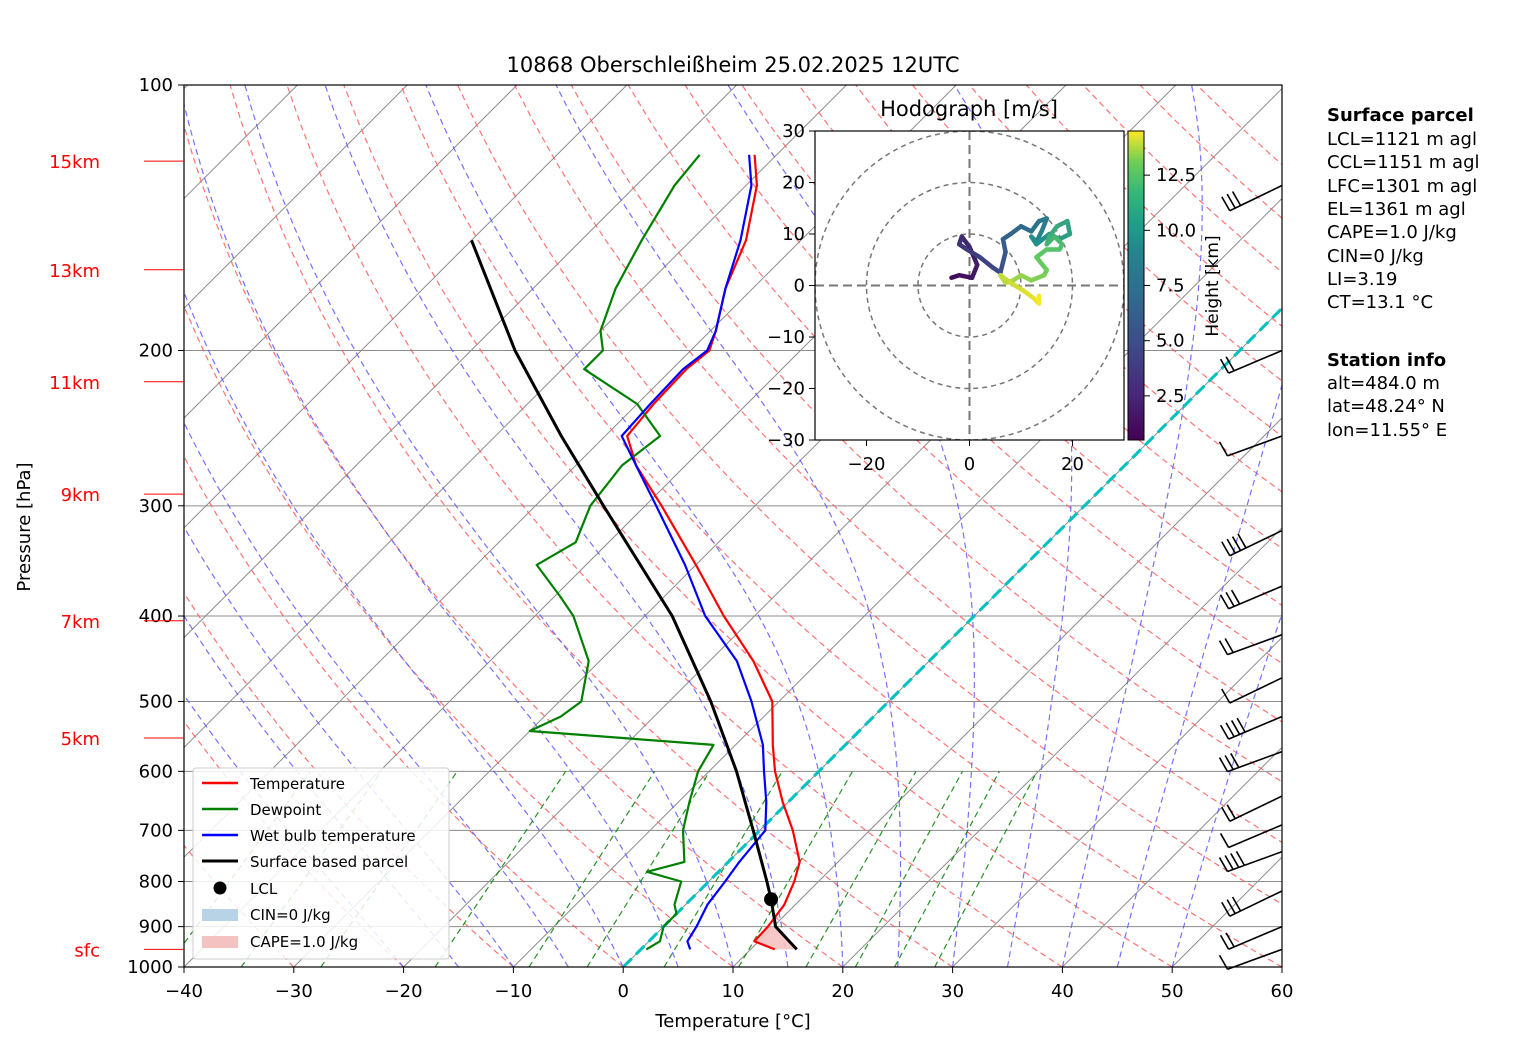  I want to click on hodograph-y-tick-label: 30, so click(793, 131).